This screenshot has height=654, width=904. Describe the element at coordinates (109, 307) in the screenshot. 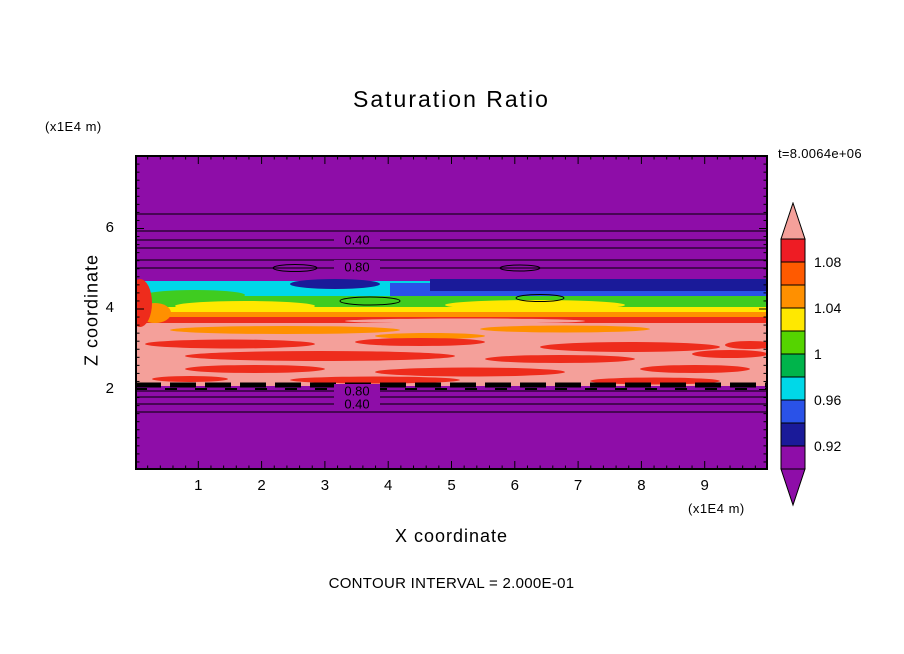

I see `z-tick-label: 4` at that location.